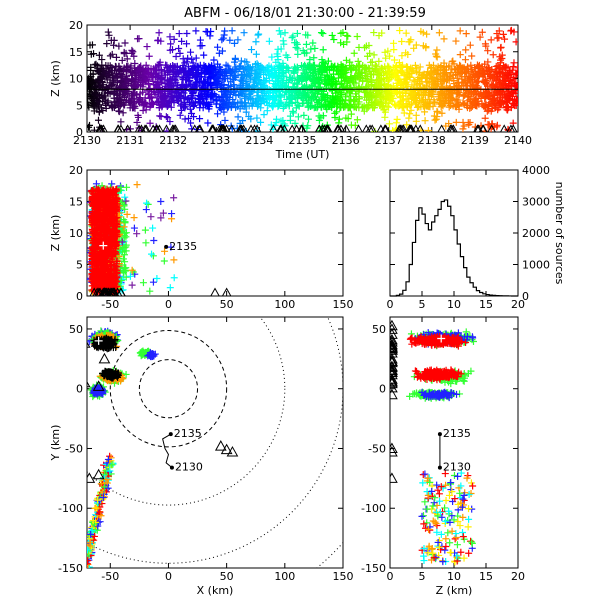 This screenshot has height=600, width=600. What do you see at coordinates (168, 304) in the screenshot?
I see `x-tick-label: 0` at bounding box center [168, 304].